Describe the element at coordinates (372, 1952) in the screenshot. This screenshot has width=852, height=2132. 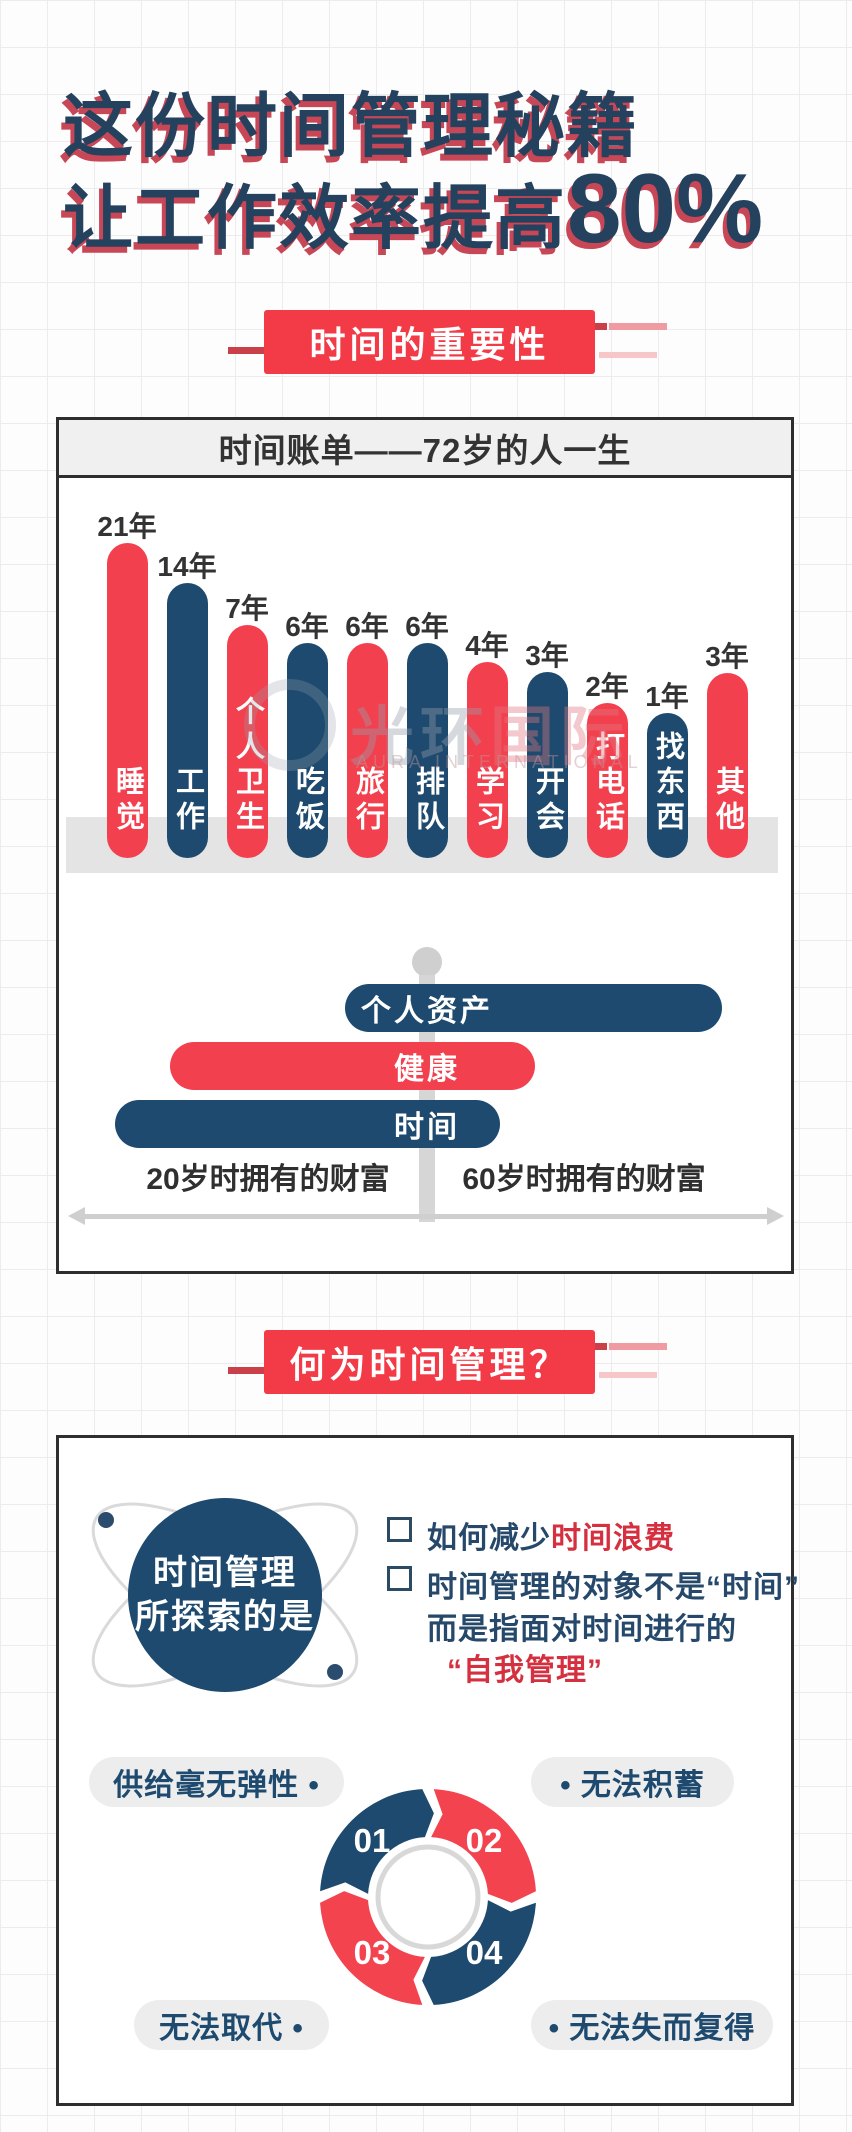
I see `cycle-number-03: 03` at that location.